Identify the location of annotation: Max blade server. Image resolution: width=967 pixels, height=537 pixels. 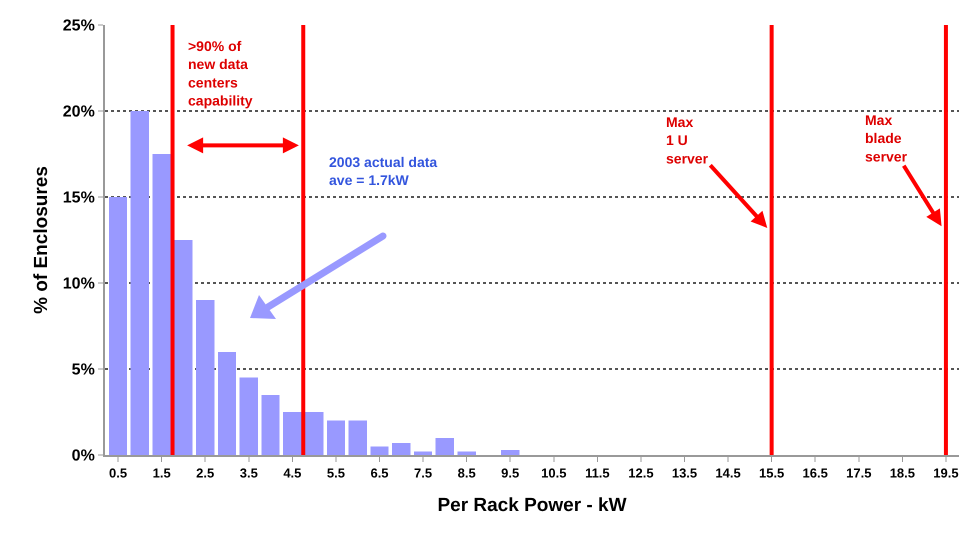
(886, 138).